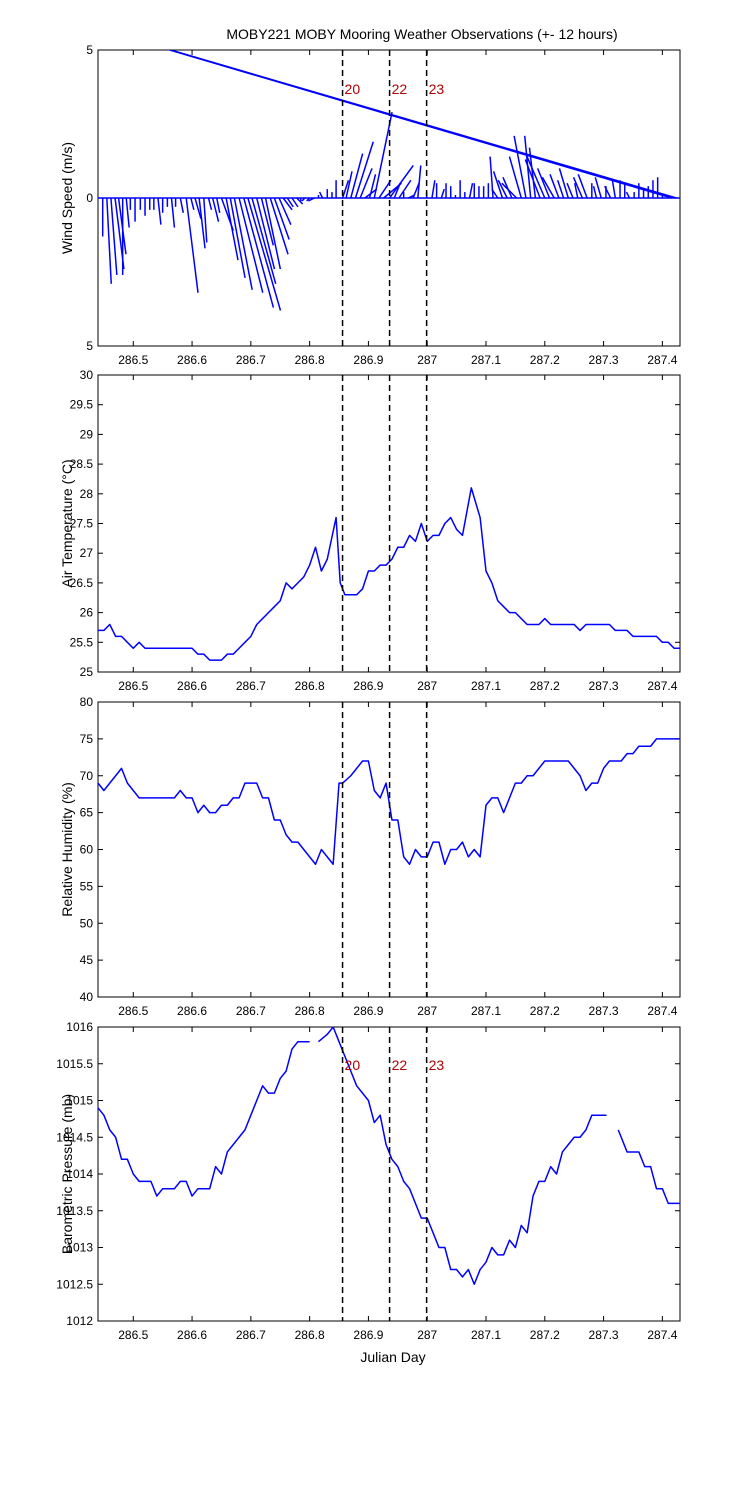 The image size is (750, 1500). What do you see at coordinates (79, 1248) in the screenshot?
I see `y-tick-label: 1013` at bounding box center [79, 1248].